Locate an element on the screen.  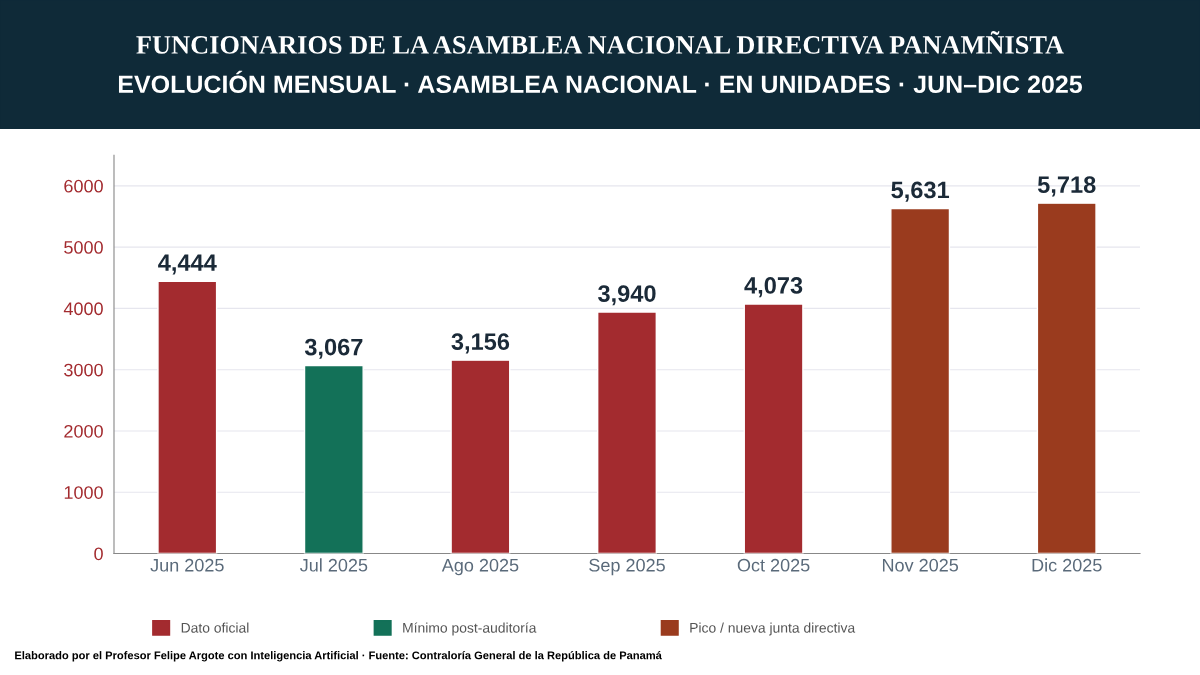
text: Elaborado por el Profesor Felipe Argote con Inteligencia Artificial · Fuente: Contraloría General de la República de Panamá is located at coordinates (338, 656).